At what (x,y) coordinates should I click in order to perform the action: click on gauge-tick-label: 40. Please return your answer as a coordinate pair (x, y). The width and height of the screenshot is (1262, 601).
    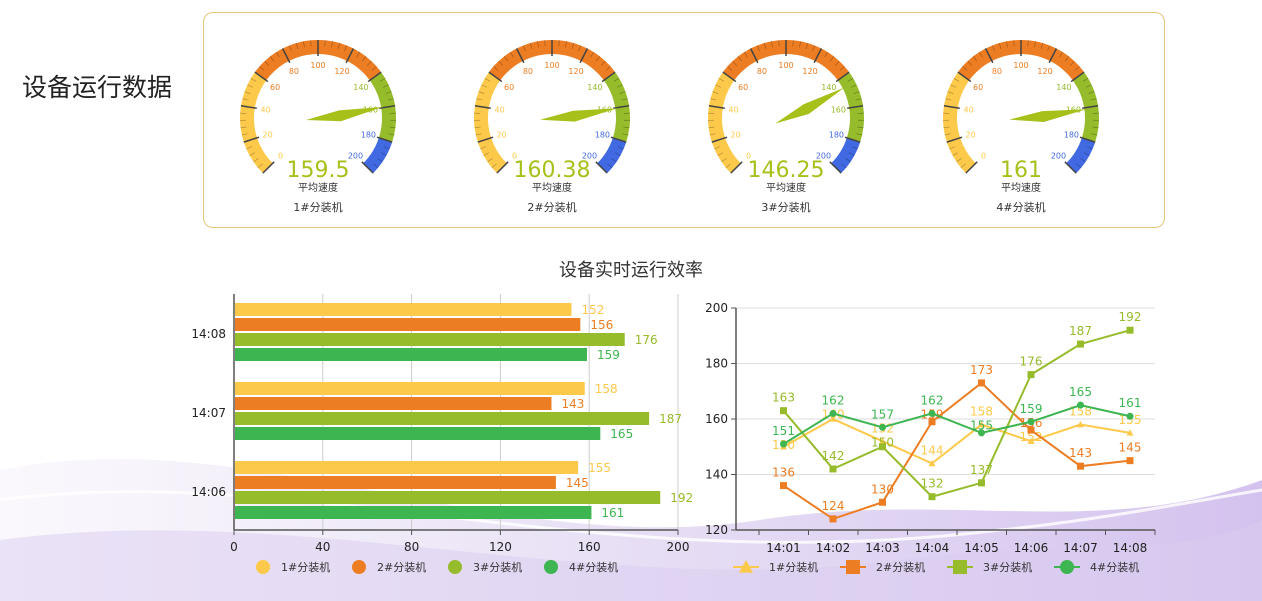
    Looking at the image, I should click on (734, 110).